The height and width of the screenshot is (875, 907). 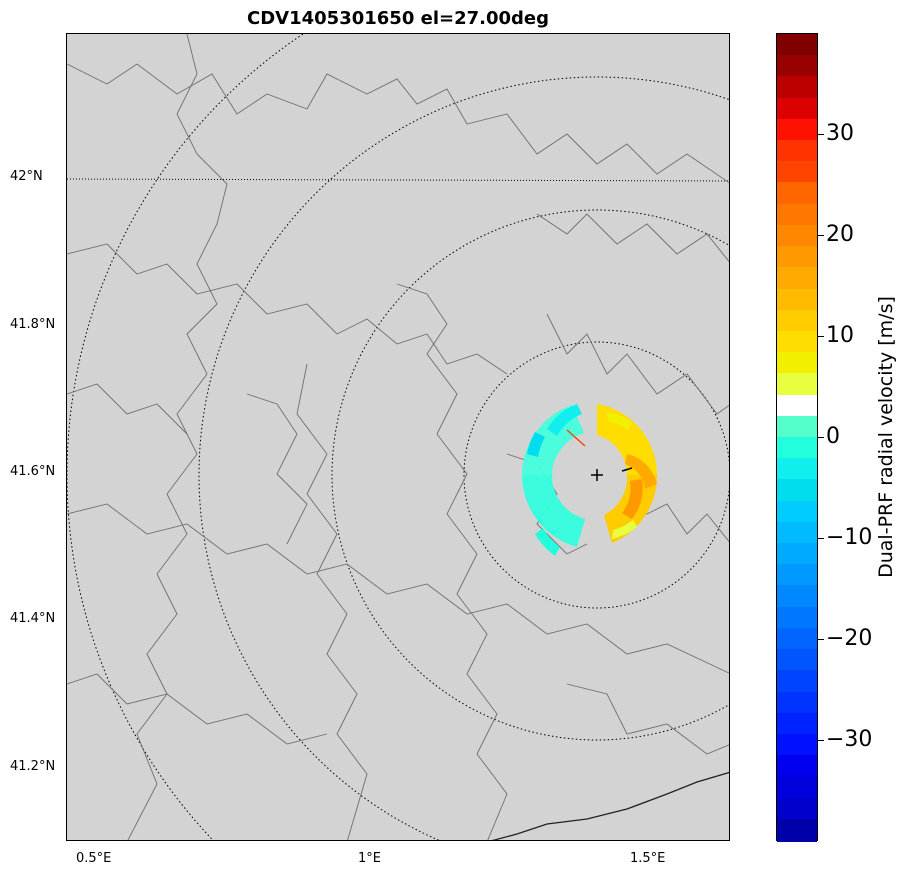 I want to click on colorbar-tick-10: 10, so click(x=840, y=335).